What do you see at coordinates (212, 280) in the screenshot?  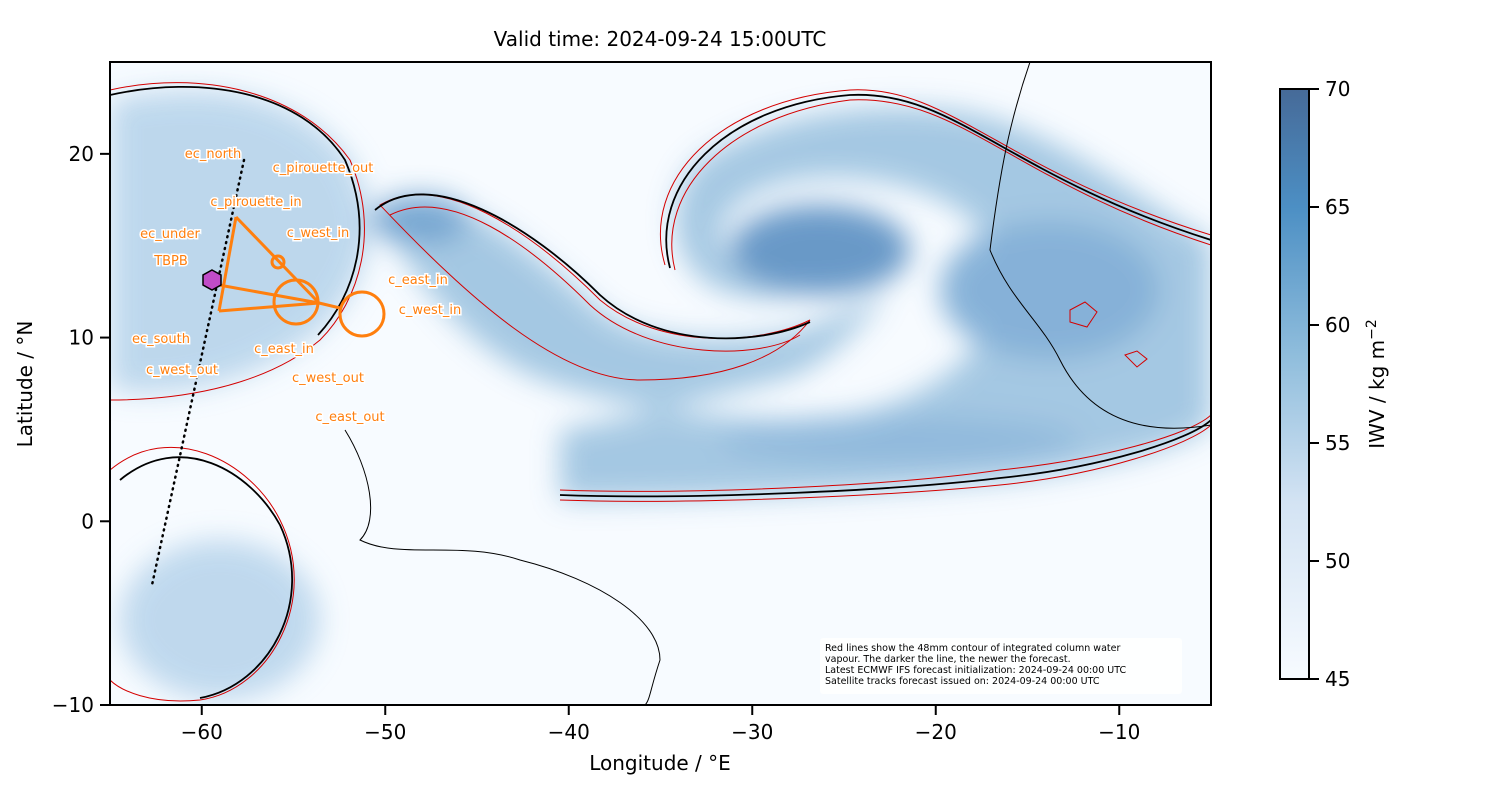 I see `airport-marker` at bounding box center [212, 280].